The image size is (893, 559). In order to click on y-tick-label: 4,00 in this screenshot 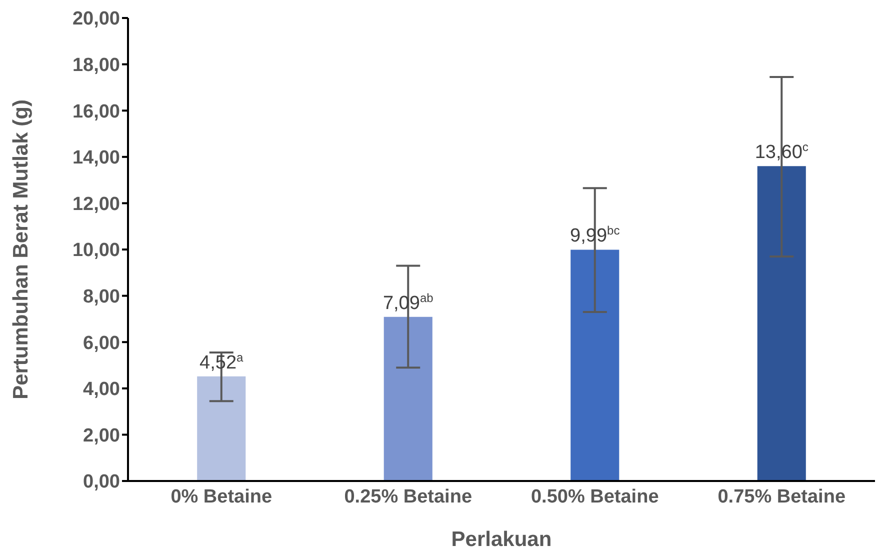, I will do `click(101, 389)`.